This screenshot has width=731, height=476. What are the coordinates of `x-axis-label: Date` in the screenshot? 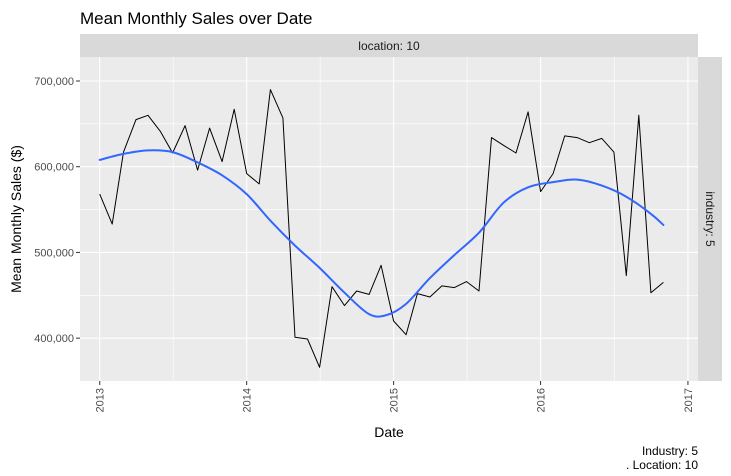 It's located at (389, 432).